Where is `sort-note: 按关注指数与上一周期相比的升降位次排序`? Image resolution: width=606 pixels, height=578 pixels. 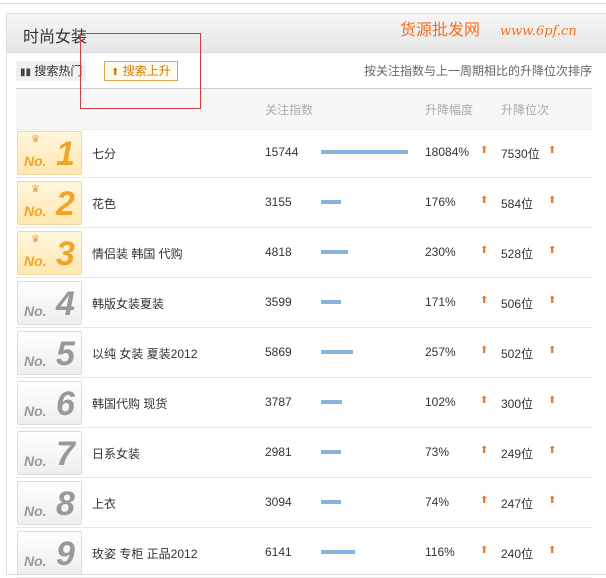
sort-note: 按关注指数与上一周期相比的升降位次排序 is located at coordinates (477, 71).